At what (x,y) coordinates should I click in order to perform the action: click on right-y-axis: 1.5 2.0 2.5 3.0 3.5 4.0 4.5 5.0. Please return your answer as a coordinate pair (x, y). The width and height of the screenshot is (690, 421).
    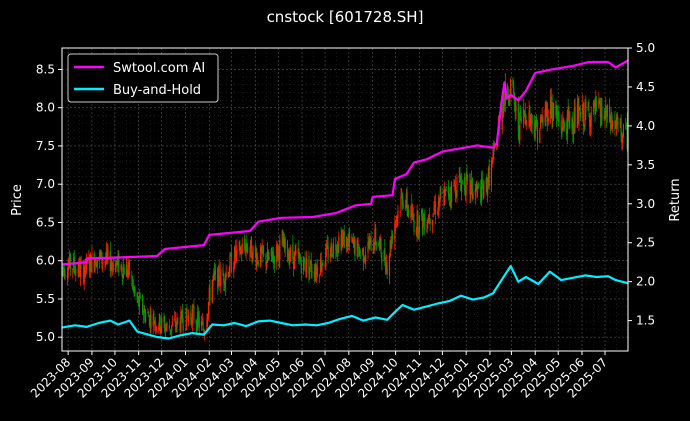
    Looking at the image, I should click on (641, 184).